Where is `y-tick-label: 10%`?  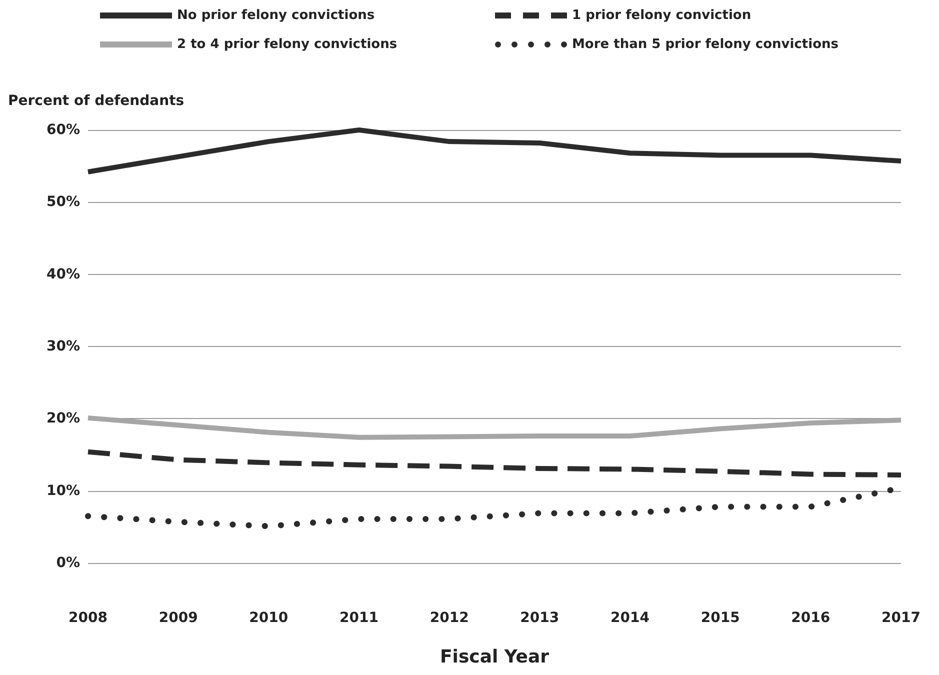 y-tick-label: 10% is located at coordinates (63, 490).